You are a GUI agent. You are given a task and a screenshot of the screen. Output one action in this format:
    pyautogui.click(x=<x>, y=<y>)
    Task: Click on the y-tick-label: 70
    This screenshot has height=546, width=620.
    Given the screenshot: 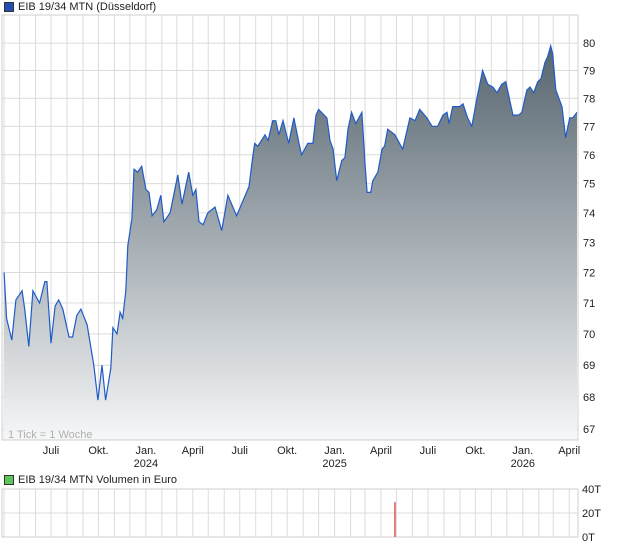 What is the action you would take?
    pyautogui.click(x=589, y=335)
    